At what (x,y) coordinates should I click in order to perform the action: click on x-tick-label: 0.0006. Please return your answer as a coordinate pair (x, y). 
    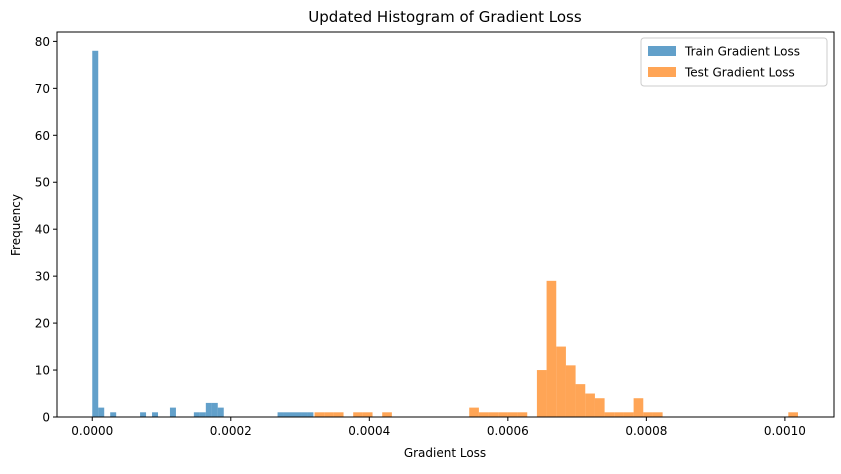
    Looking at the image, I should click on (508, 431).